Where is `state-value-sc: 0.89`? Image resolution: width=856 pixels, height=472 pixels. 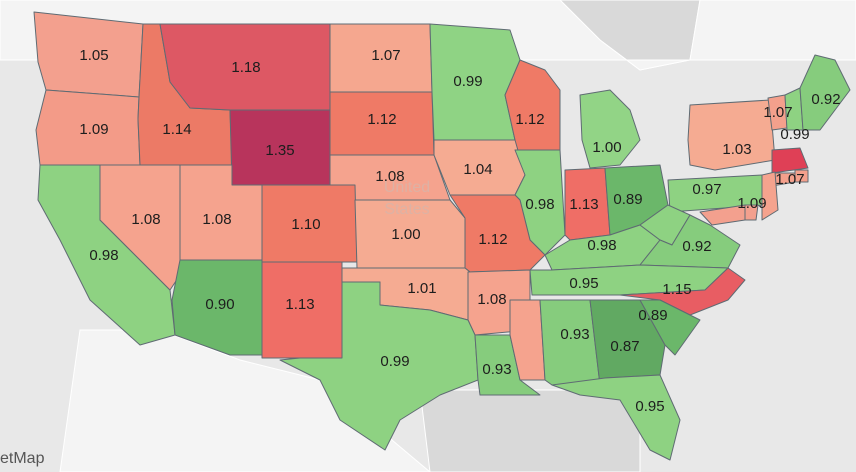
state-value-sc: 0.89 is located at coordinates (652, 315).